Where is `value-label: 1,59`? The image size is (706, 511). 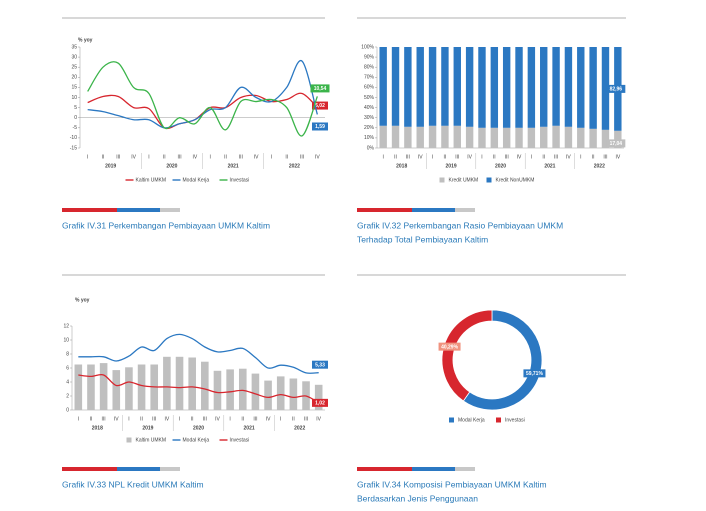 value-label: 1,59 is located at coordinates (320, 127).